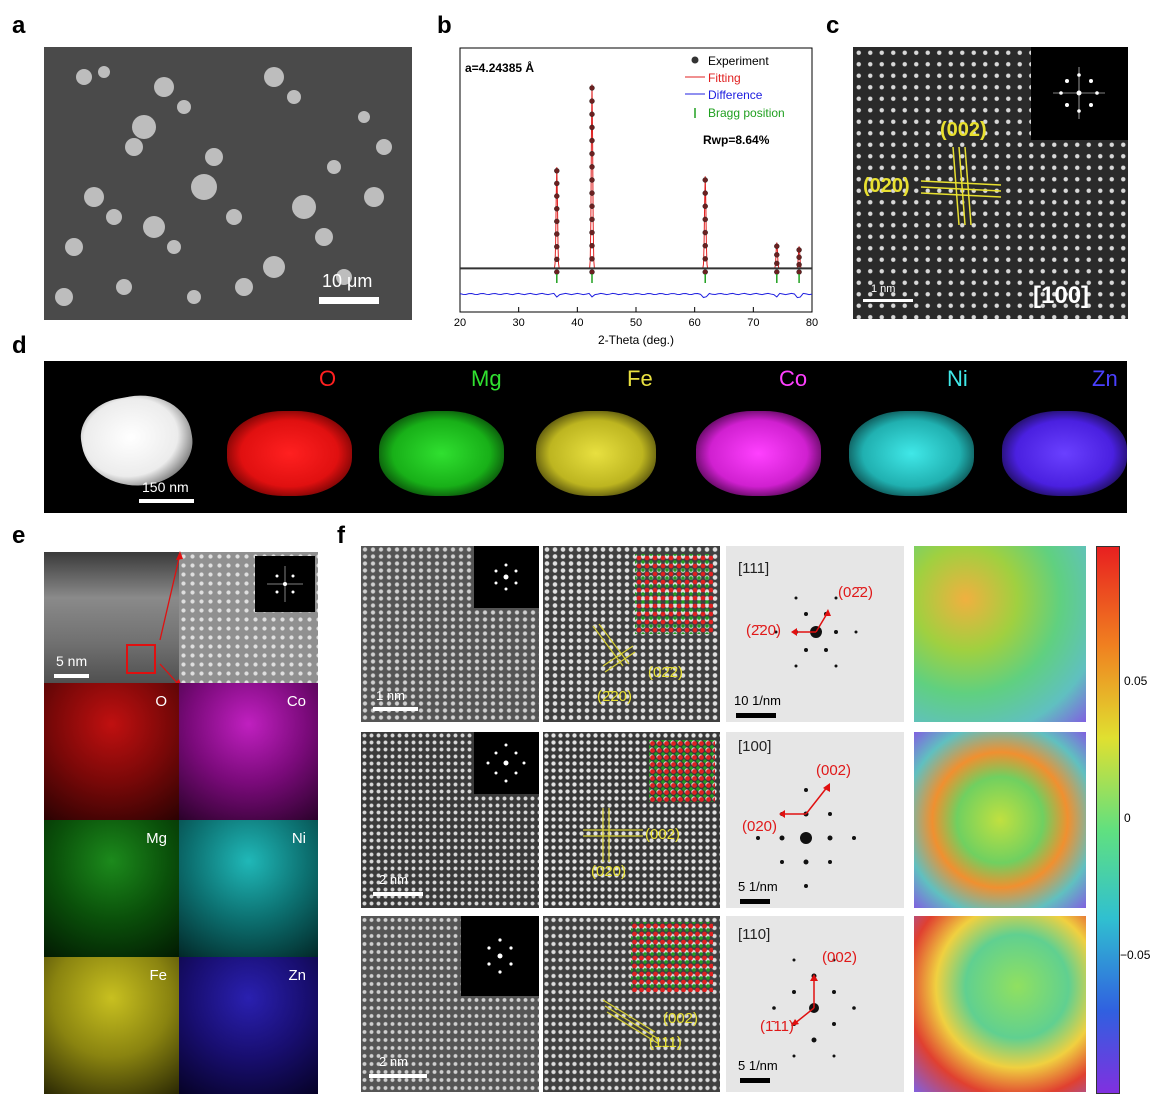 The width and height of the screenshot is (1169, 1103). What do you see at coordinates (450, 634) in the screenshot?
I see `hrtem-111-raw: 1 nm` at bounding box center [450, 634].